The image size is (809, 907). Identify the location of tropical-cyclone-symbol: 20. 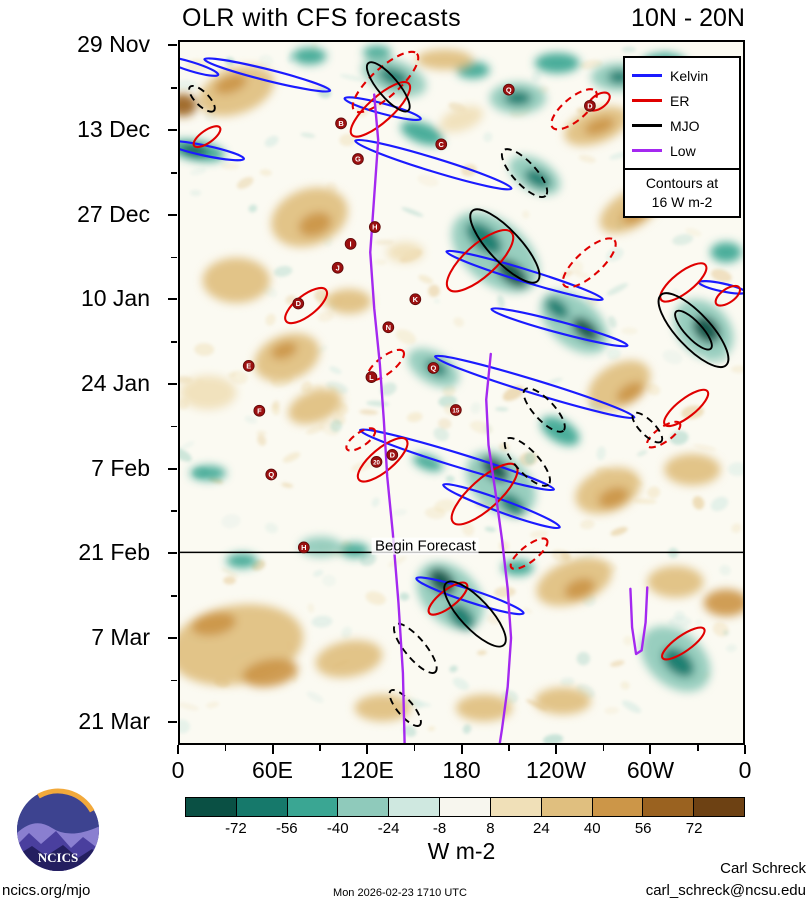
(376, 462).